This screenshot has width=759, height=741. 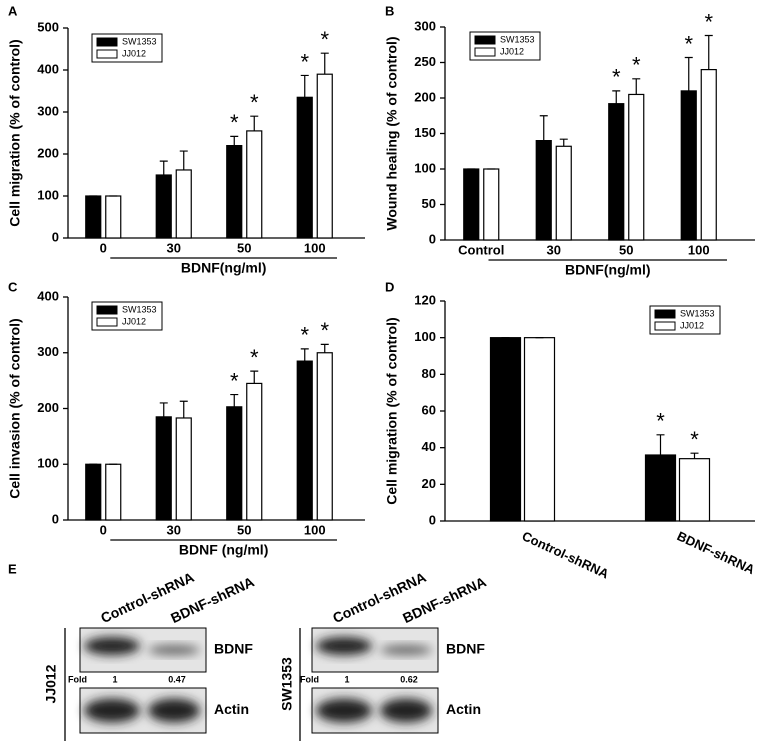 What do you see at coordinates (392, 133) in the screenshot?
I see `y-axis-label: Wound healing (% of control)` at bounding box center [392, 133].